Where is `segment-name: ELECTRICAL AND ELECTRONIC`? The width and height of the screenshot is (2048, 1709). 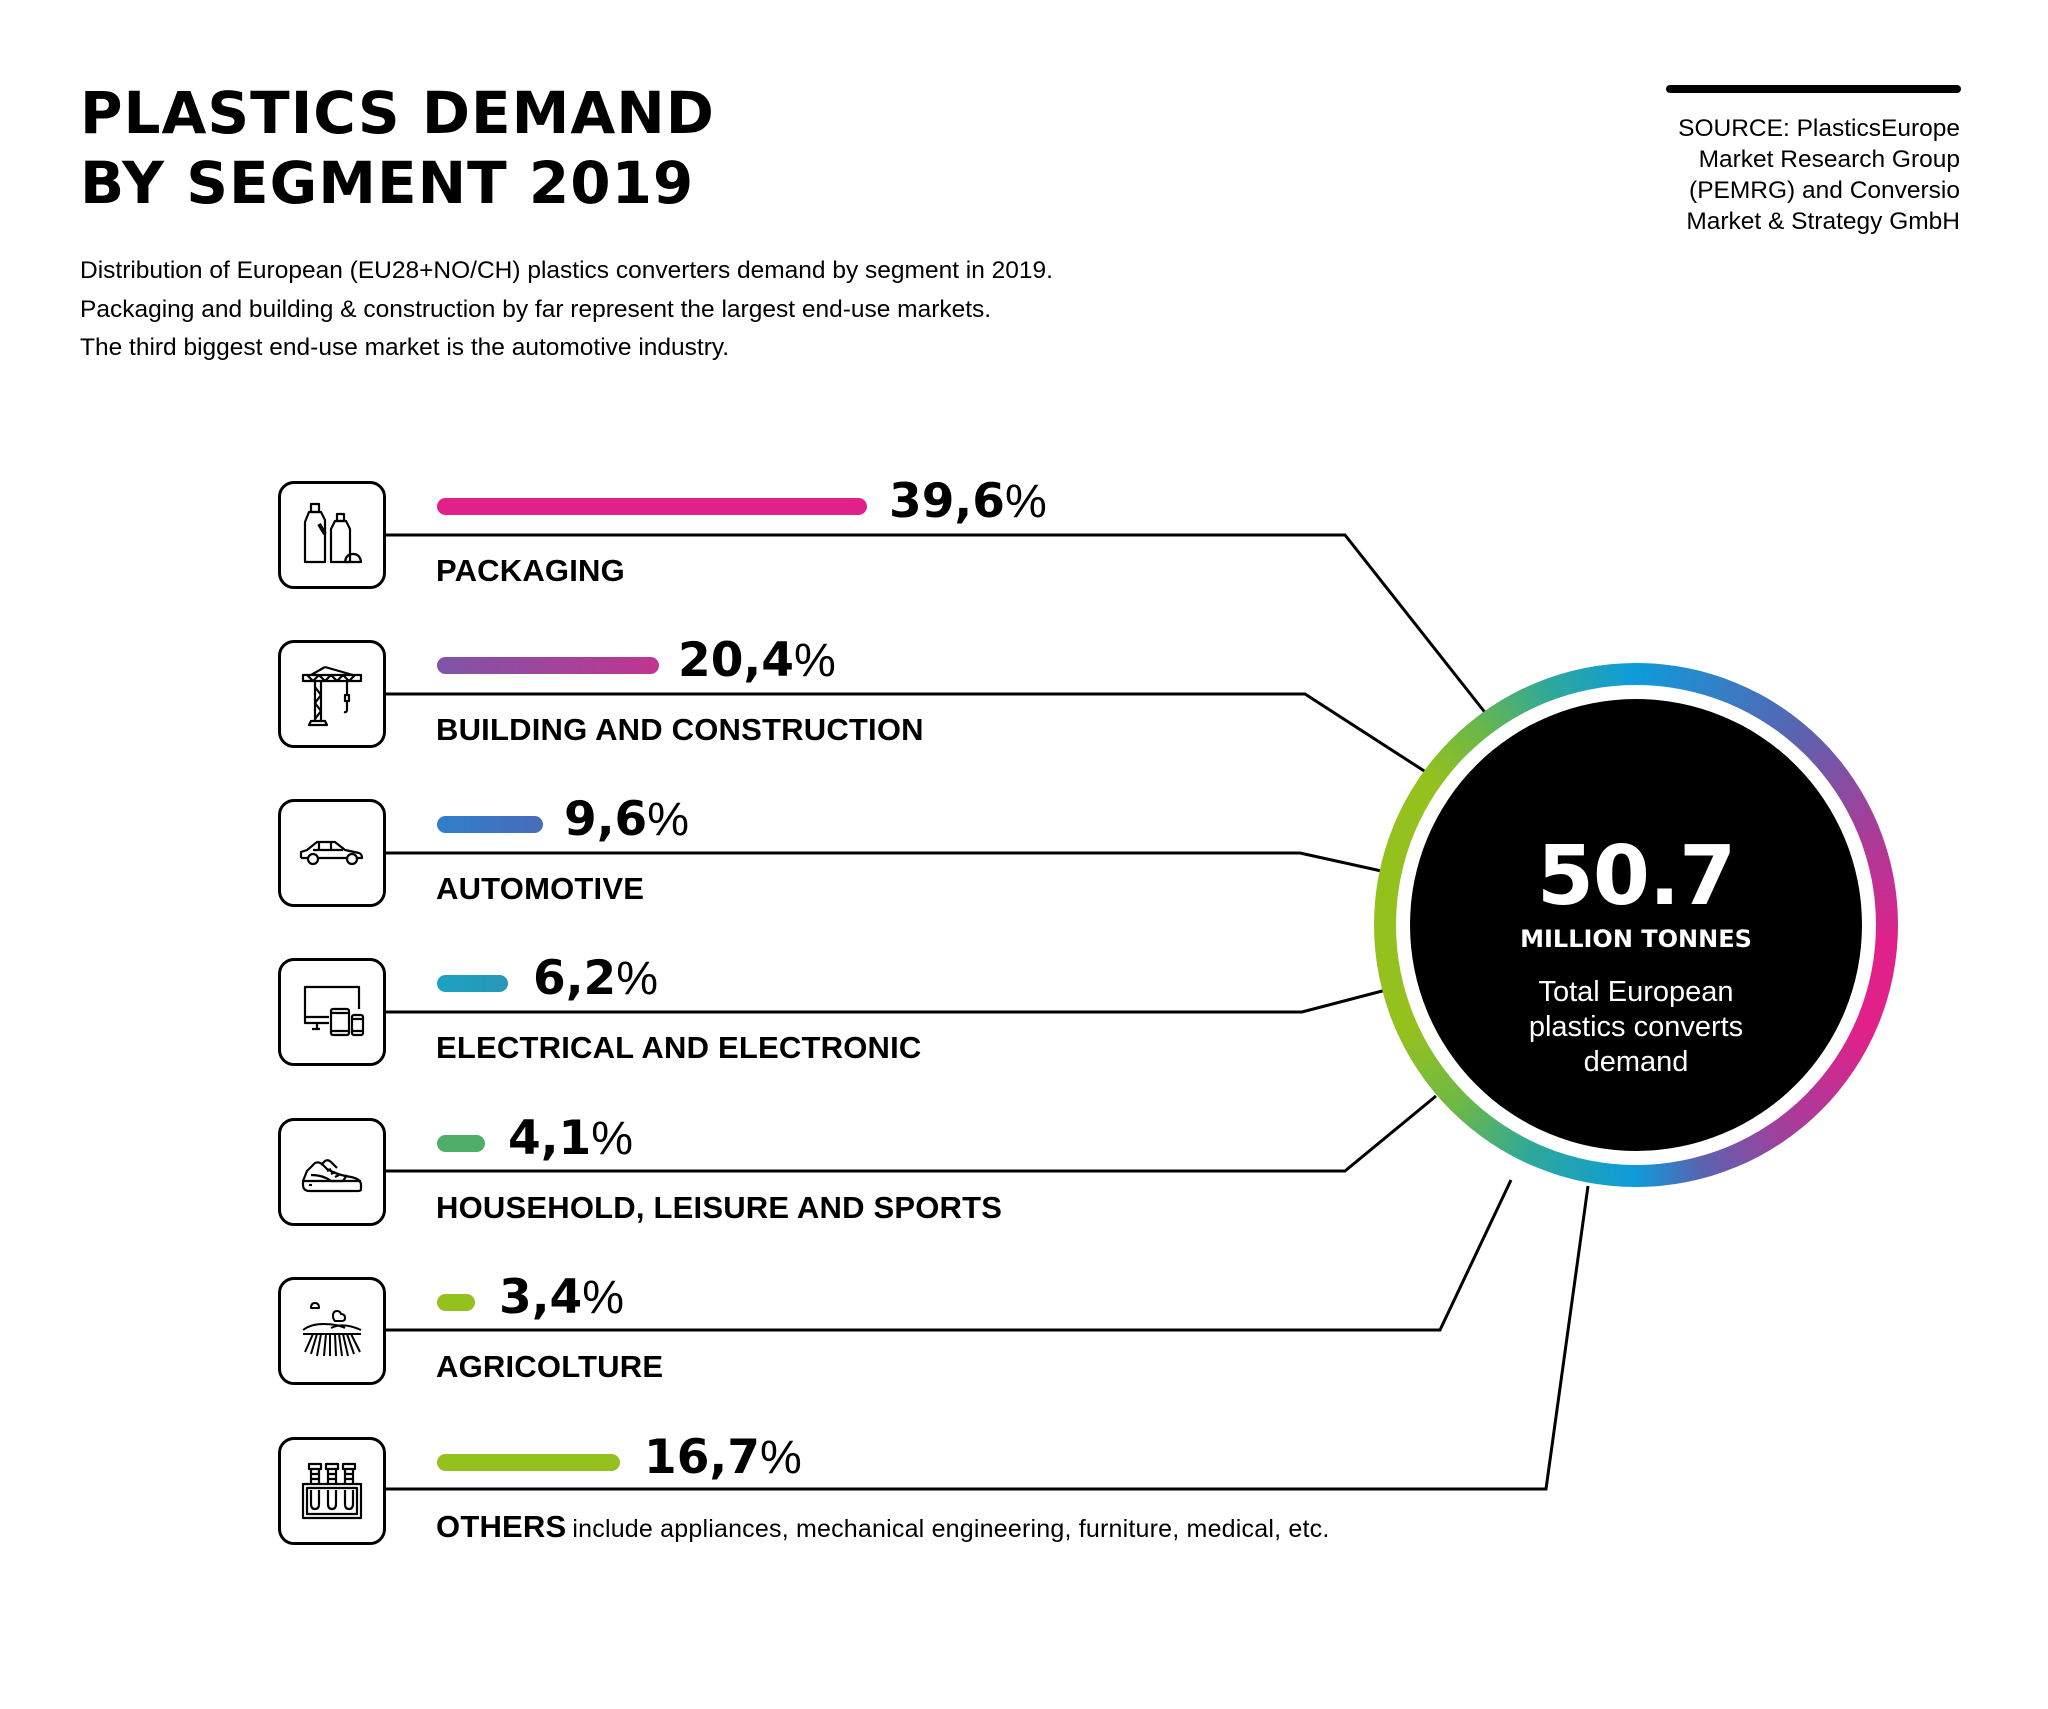
segment-name: ELECTRICAL AND ELECTRONIC is located at coordinates (679, 1047).